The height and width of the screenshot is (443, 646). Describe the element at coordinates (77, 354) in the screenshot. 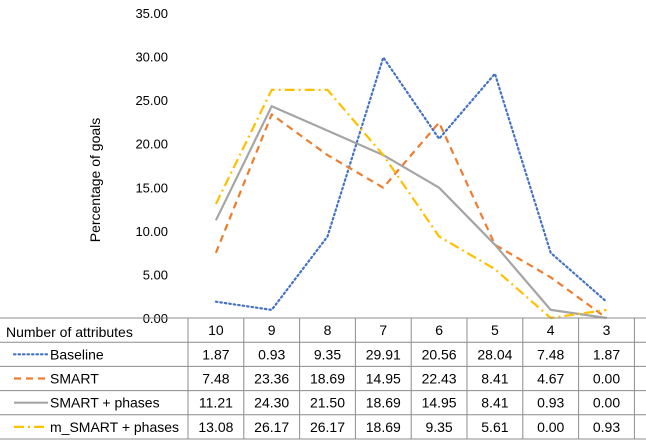

I see `legend-label-0: Baseline` at that location.